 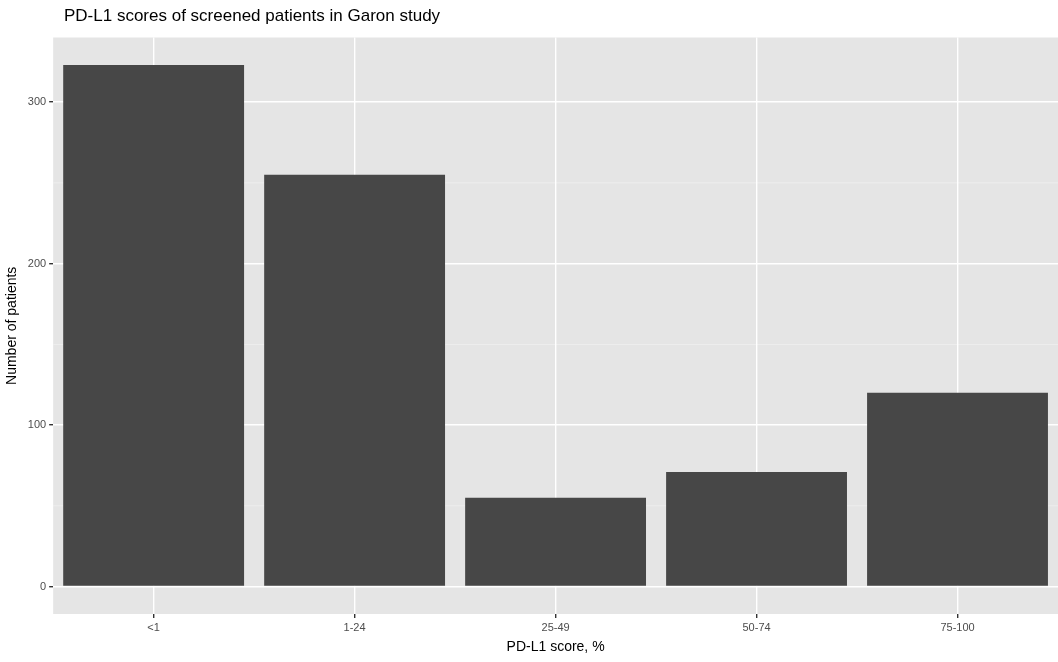 What do you see at coordinates (957, 626) in the screenshot?
I see `x-tick-label: 75-100` at bounding box center [957, 626].